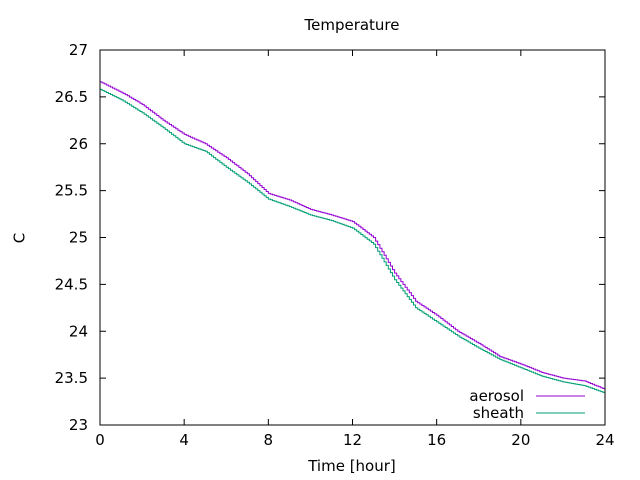 The image size is (640, 480). What do you see at coordinates (78, 144) in the screenshot?
I see `y-tick-label: 26` at bounding box center [78, 144].